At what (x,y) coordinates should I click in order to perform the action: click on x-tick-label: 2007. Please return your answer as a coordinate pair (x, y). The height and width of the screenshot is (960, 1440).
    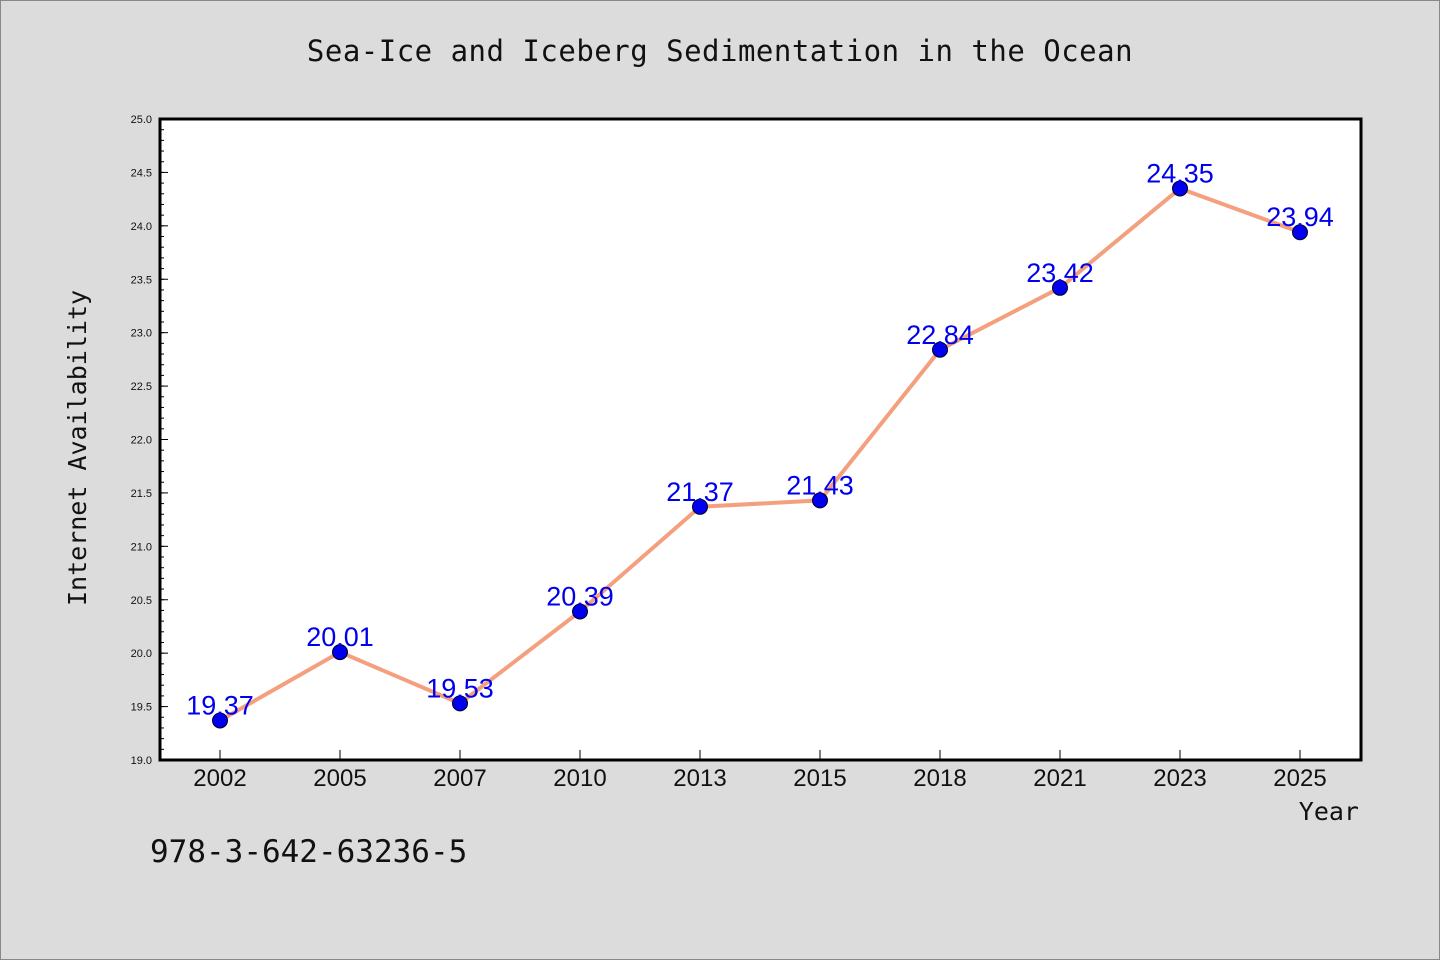
    Looking at the image, I should click on (459, 778).